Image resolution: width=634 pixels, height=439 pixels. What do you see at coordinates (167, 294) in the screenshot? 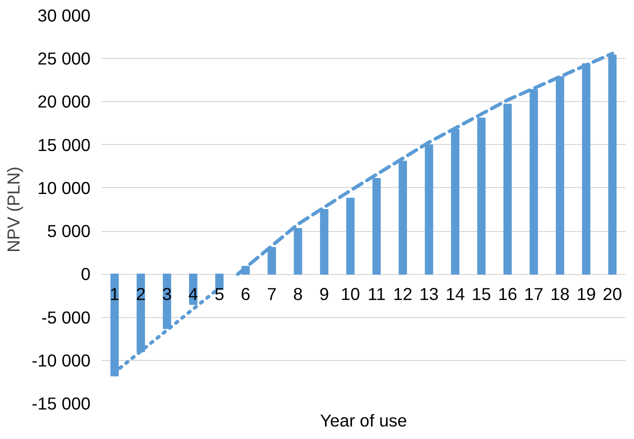
I see `x-tick-label: 3` at bounding box center [167, 294].